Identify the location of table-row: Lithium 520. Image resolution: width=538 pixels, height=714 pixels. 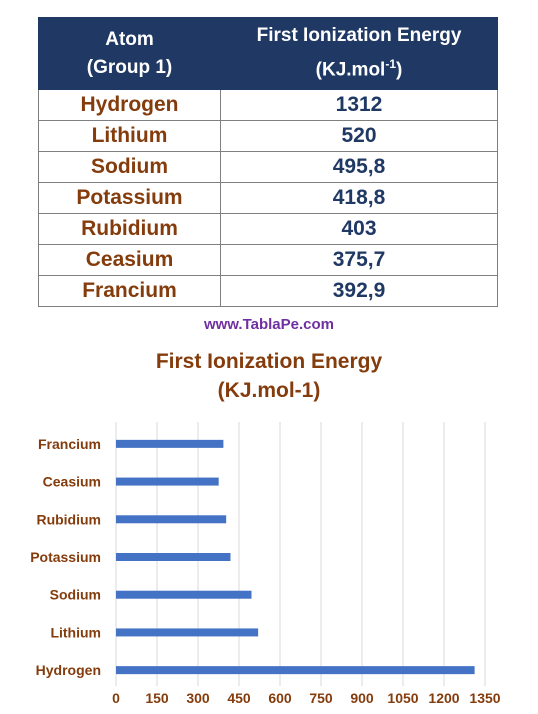
(268, 136).